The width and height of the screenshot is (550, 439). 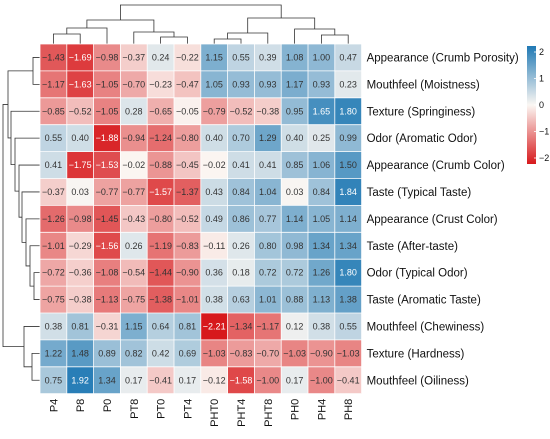 What do you see at coordinates (107, 138) in the screenshot?
I see `cell-value-label: −1.88` at bounding box center [107, 138].